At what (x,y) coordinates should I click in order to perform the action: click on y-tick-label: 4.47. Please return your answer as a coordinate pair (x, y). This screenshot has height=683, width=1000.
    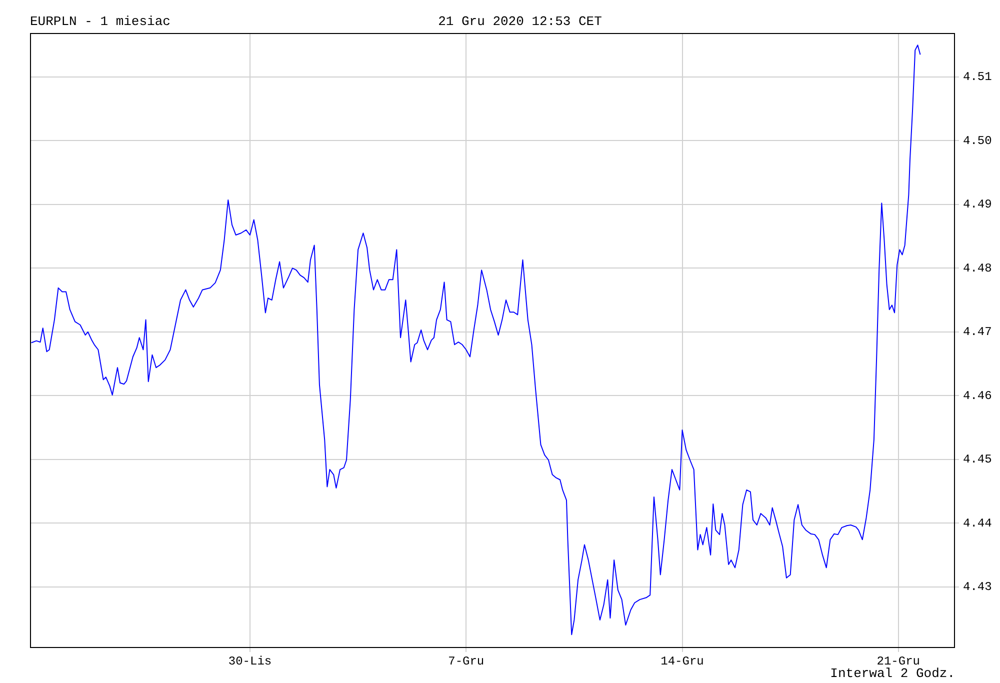
    Looking at the image, I should click on (977, 332).